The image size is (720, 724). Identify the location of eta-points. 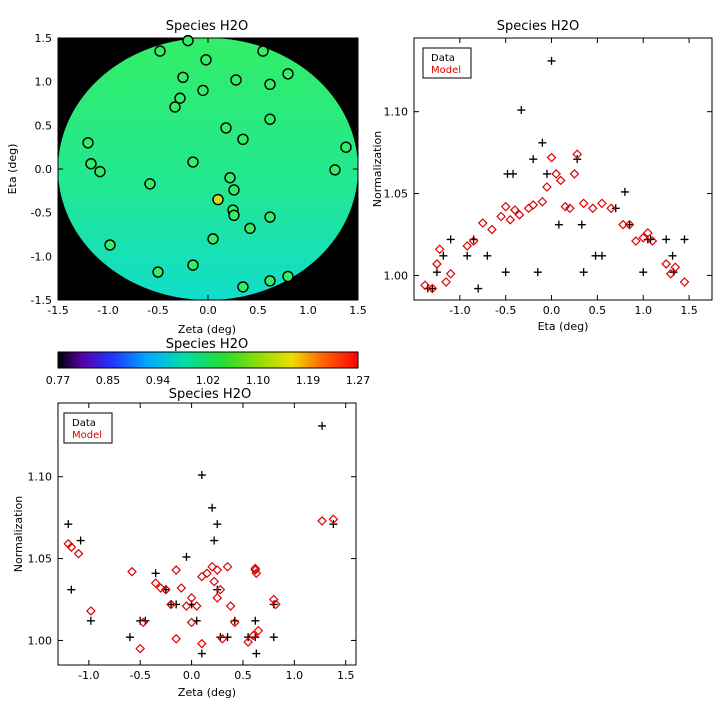
(555, 175).